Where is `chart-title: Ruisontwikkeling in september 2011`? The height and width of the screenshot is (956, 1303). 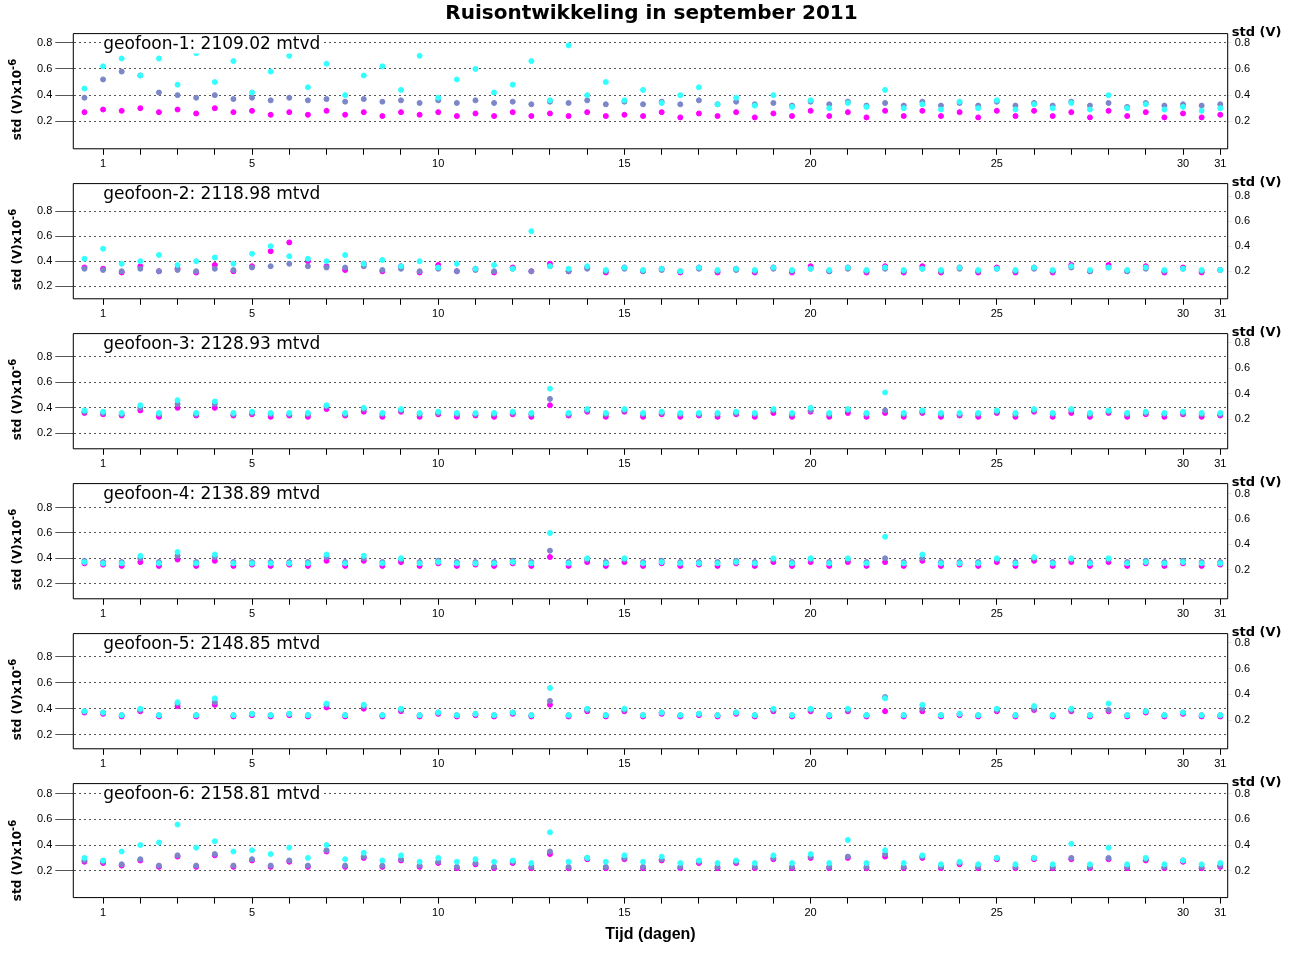
chart-title: Ruisontwikkeling in september 2011 is located at coordinates (651, 12).